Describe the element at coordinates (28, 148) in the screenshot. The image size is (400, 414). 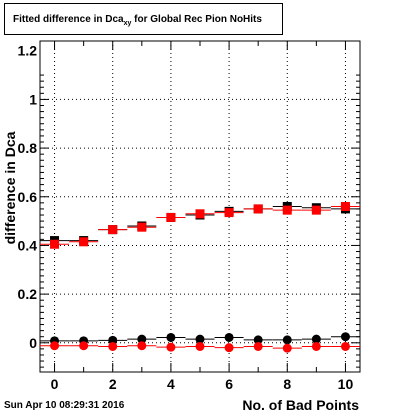
I see `y-tick-label: 0.8` at that location.